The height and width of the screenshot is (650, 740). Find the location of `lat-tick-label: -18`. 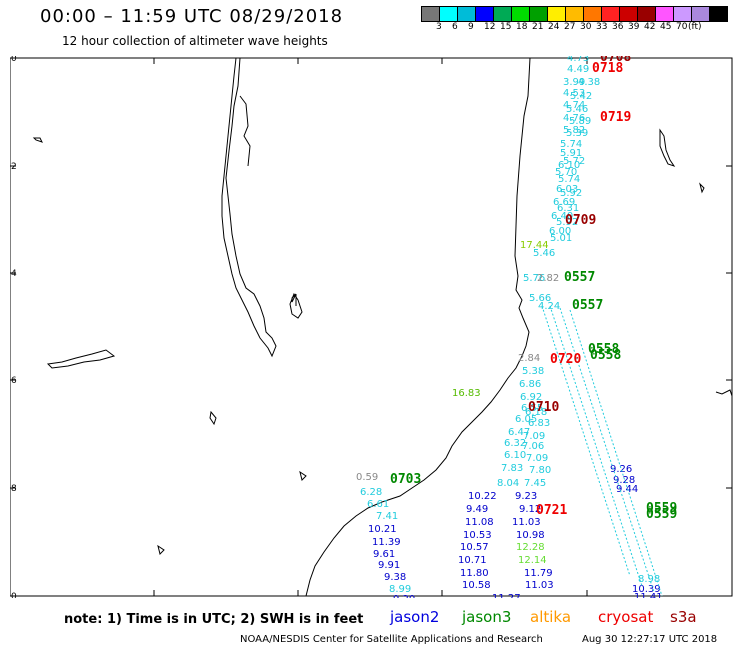

lat-tick-label: -18 is located at coordinates (13, 489).